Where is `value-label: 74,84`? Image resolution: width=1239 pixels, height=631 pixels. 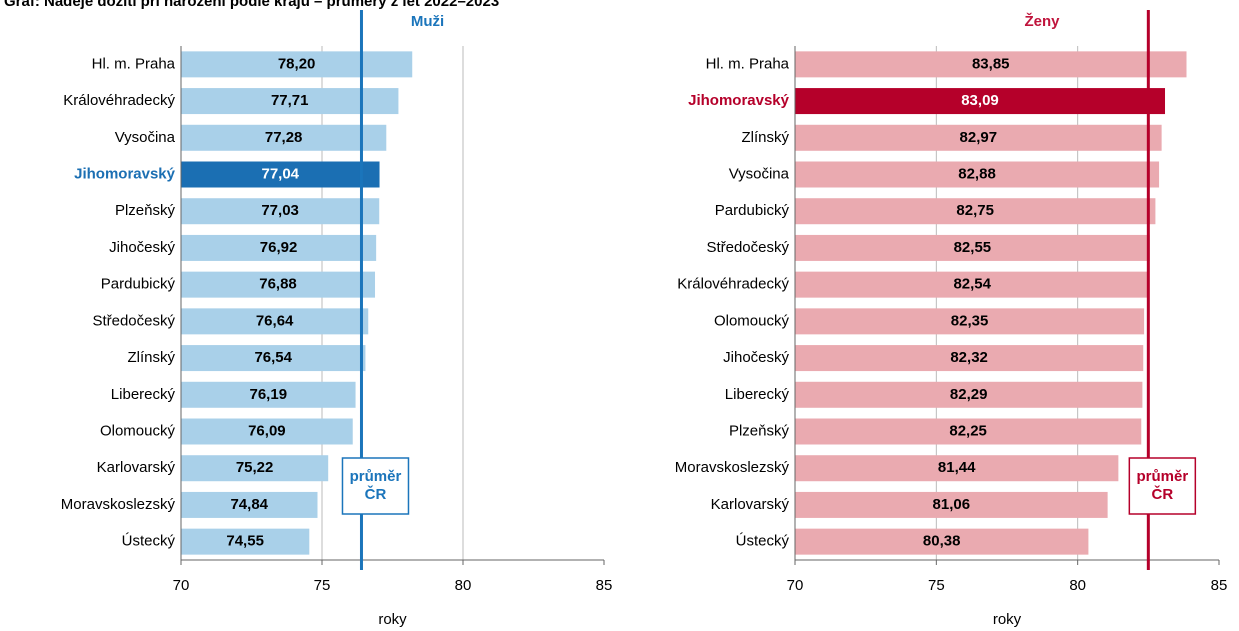 value-label: 74,84 is located at coordinates (249, 504).